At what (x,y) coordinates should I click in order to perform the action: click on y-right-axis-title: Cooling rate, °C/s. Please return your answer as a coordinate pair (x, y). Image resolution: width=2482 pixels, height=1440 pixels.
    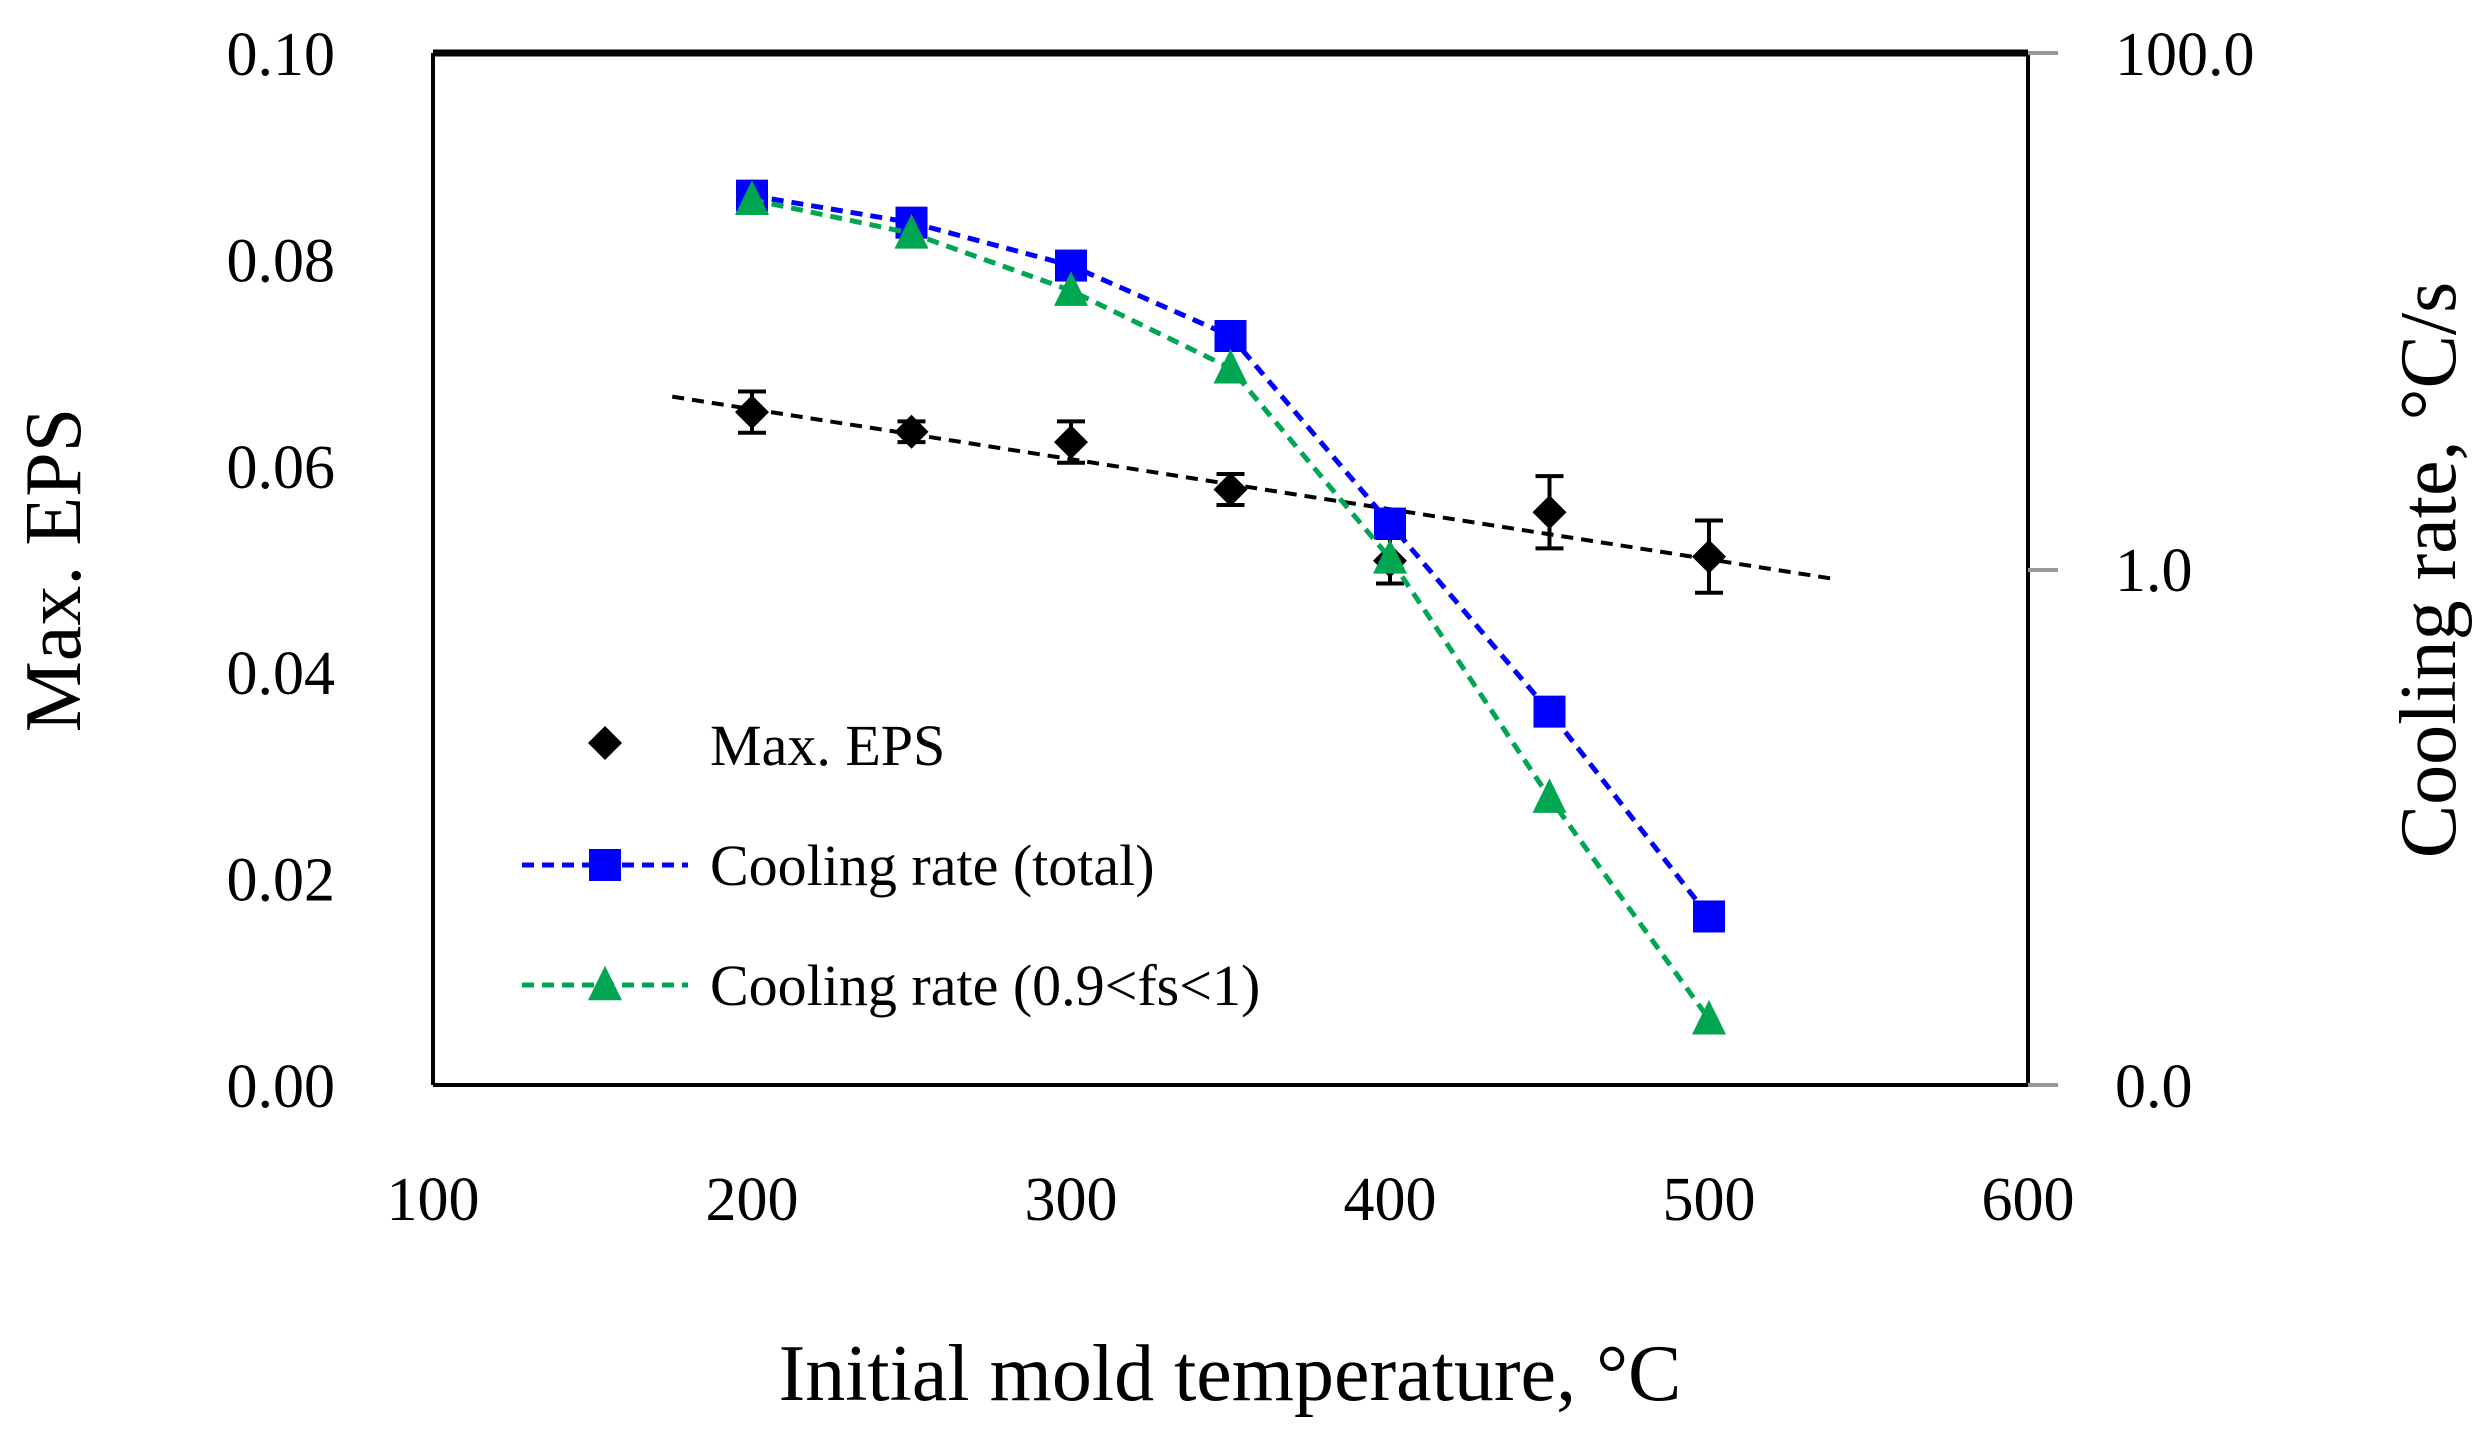
    Looking at the image, I should click on (2429, 570).